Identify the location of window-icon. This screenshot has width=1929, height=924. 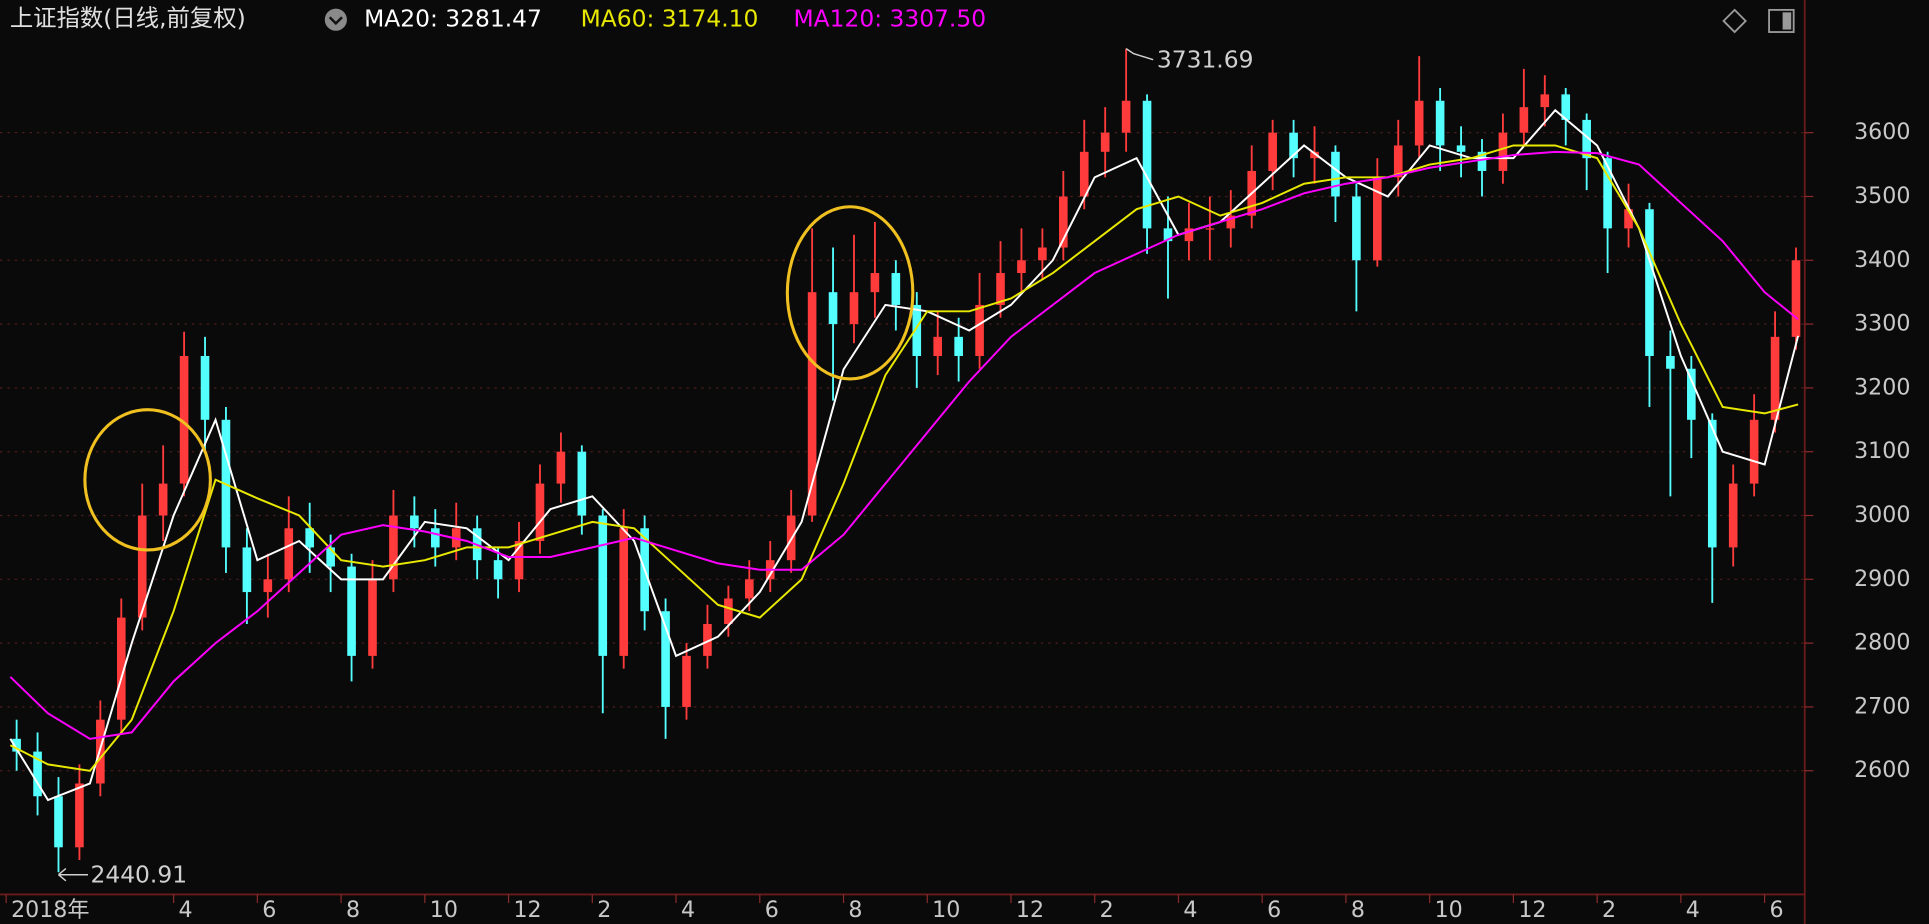
(1781, 20).